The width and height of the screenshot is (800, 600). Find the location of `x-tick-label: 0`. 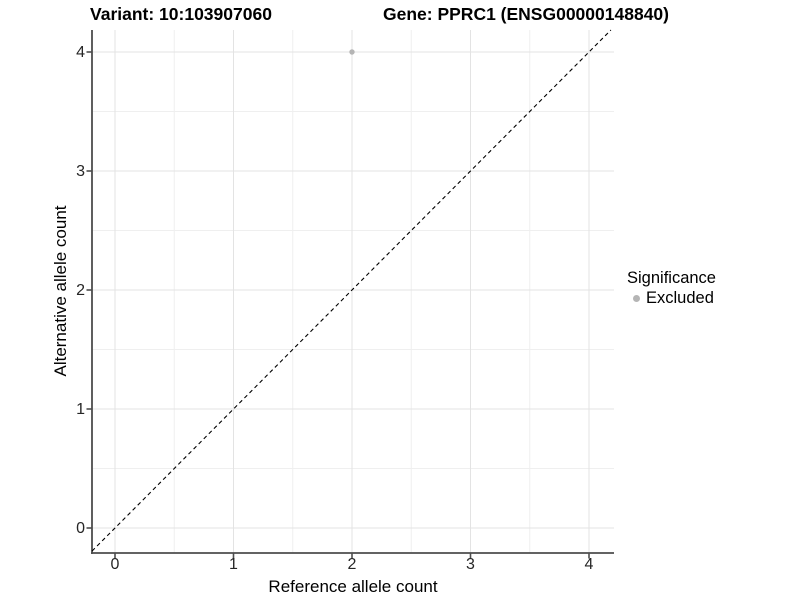

x-tick-label: 0 is located at coordinates (115, 564).